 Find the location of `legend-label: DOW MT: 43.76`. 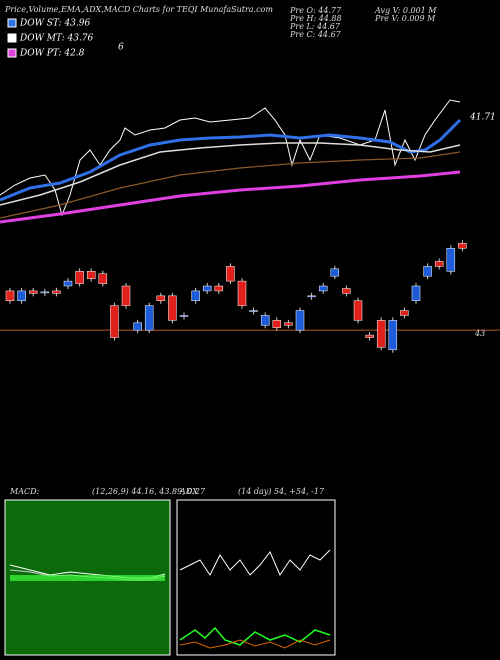

legend-label: DOW MT: 43.76 is located at coordinates (56, 39).